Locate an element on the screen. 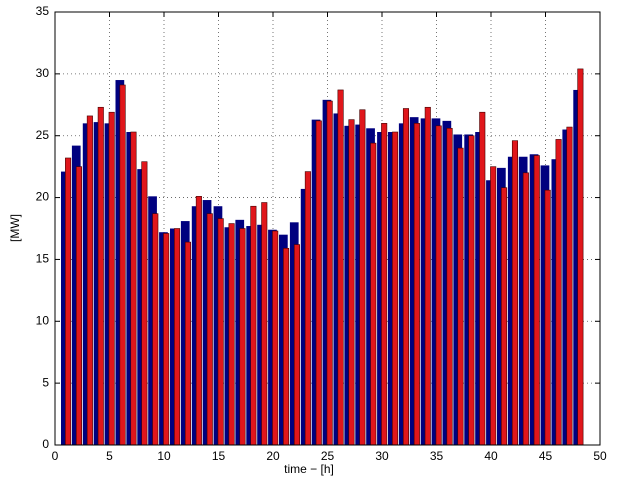  x-tick-label: 5 is located at coordinates (109, 456).